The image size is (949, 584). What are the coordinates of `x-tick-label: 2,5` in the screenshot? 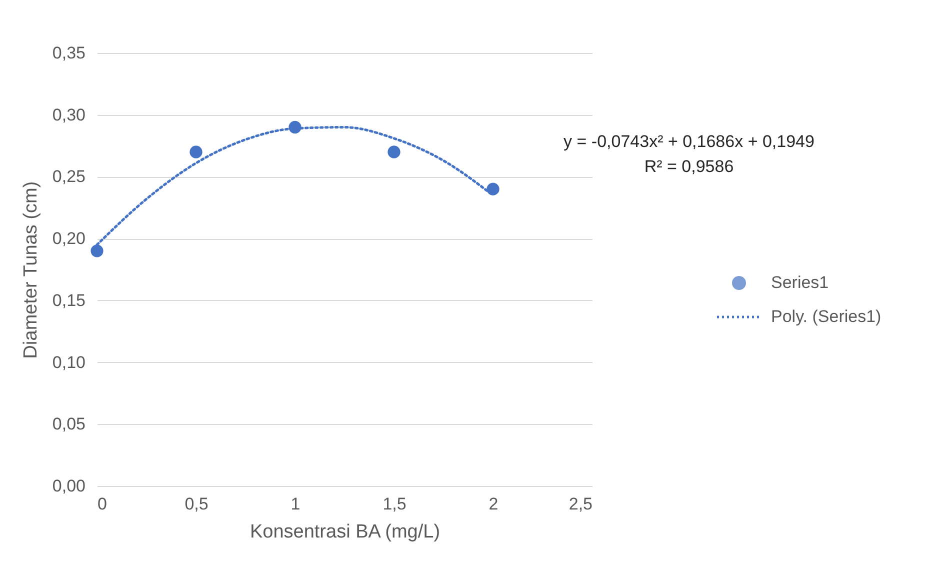 It's located at (580, 504).